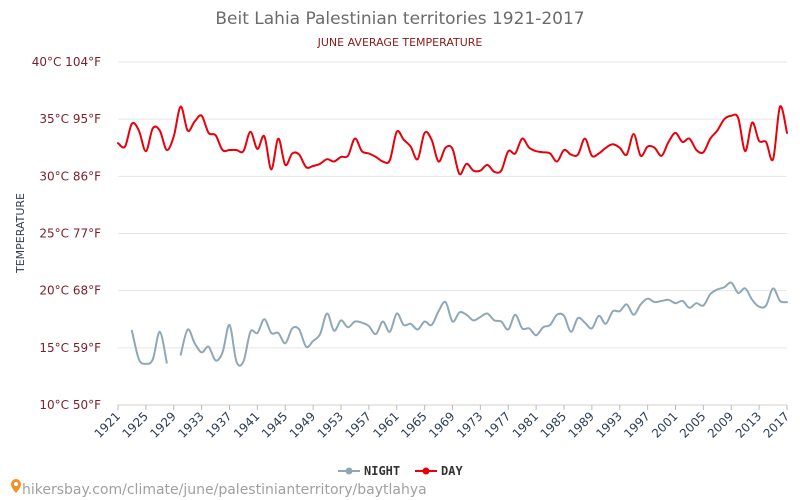 The width and height of the screenshot is (800, 500). Describe the element at coordinates (20, 233) in the screenshot. I see `y-axis-label: TEMPERATURE` at that location.